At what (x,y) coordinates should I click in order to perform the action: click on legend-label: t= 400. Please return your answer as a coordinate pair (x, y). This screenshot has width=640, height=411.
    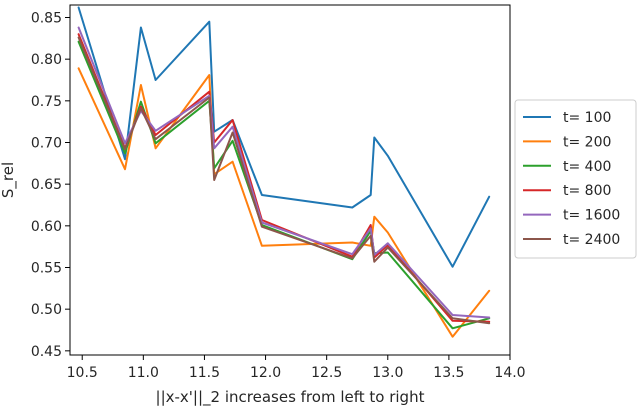
    Looking at the image, I should click on (587, 167).